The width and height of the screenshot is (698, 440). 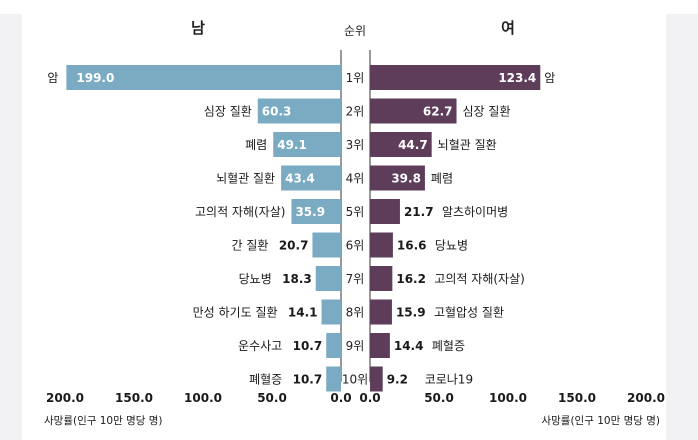 I want to click on male-category-label: 당뇨병, so click(x=255, y=279).